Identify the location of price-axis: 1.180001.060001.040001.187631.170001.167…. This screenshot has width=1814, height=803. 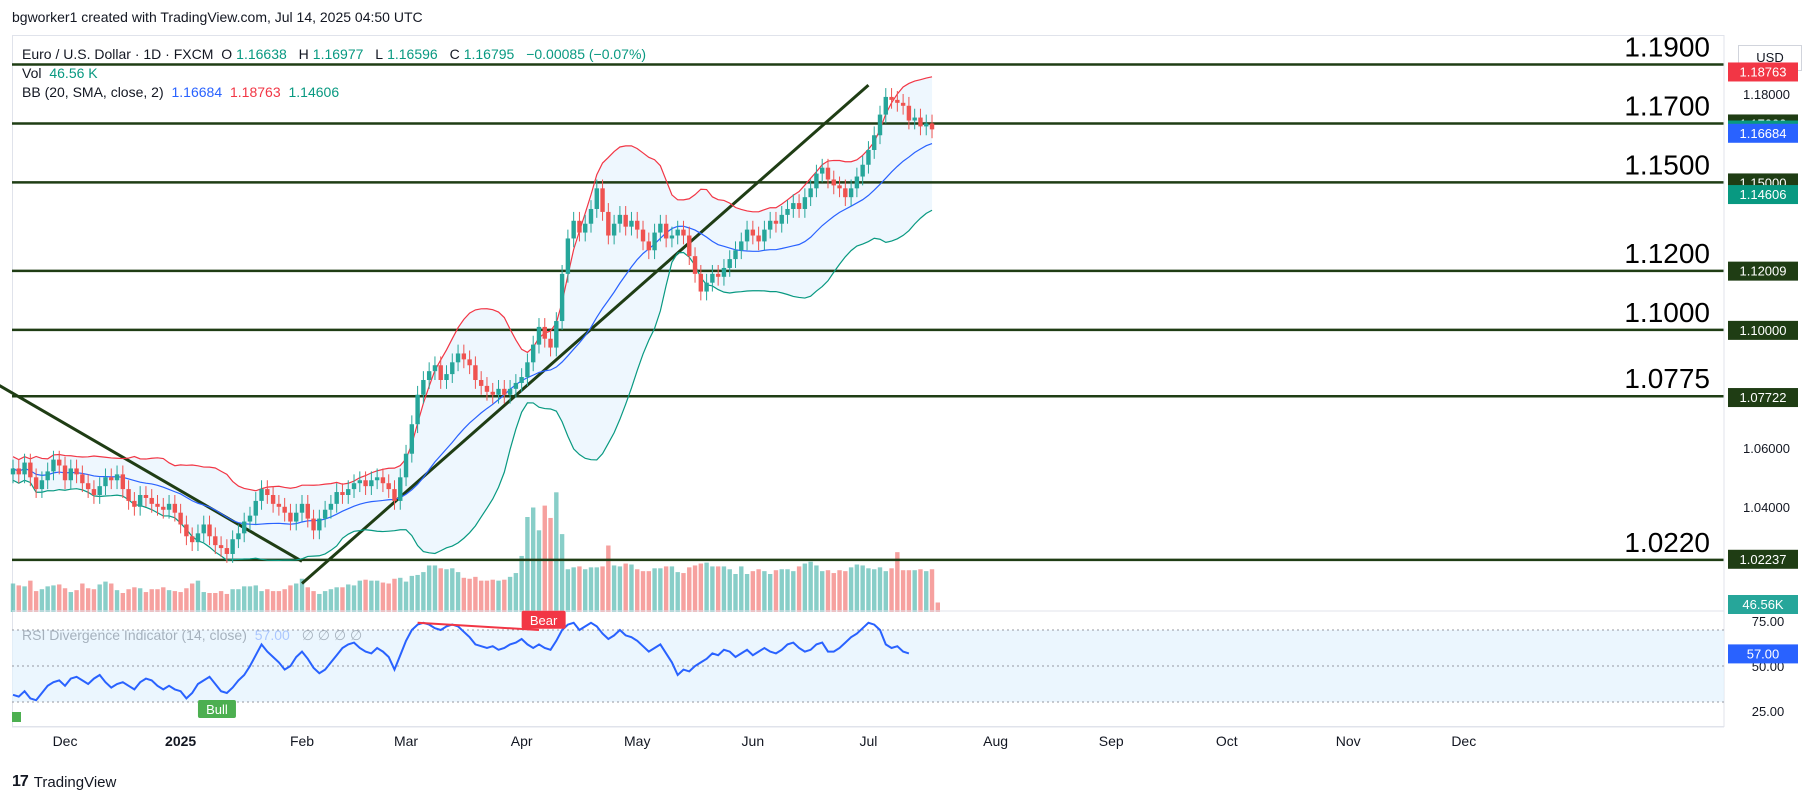
(1763, 390).